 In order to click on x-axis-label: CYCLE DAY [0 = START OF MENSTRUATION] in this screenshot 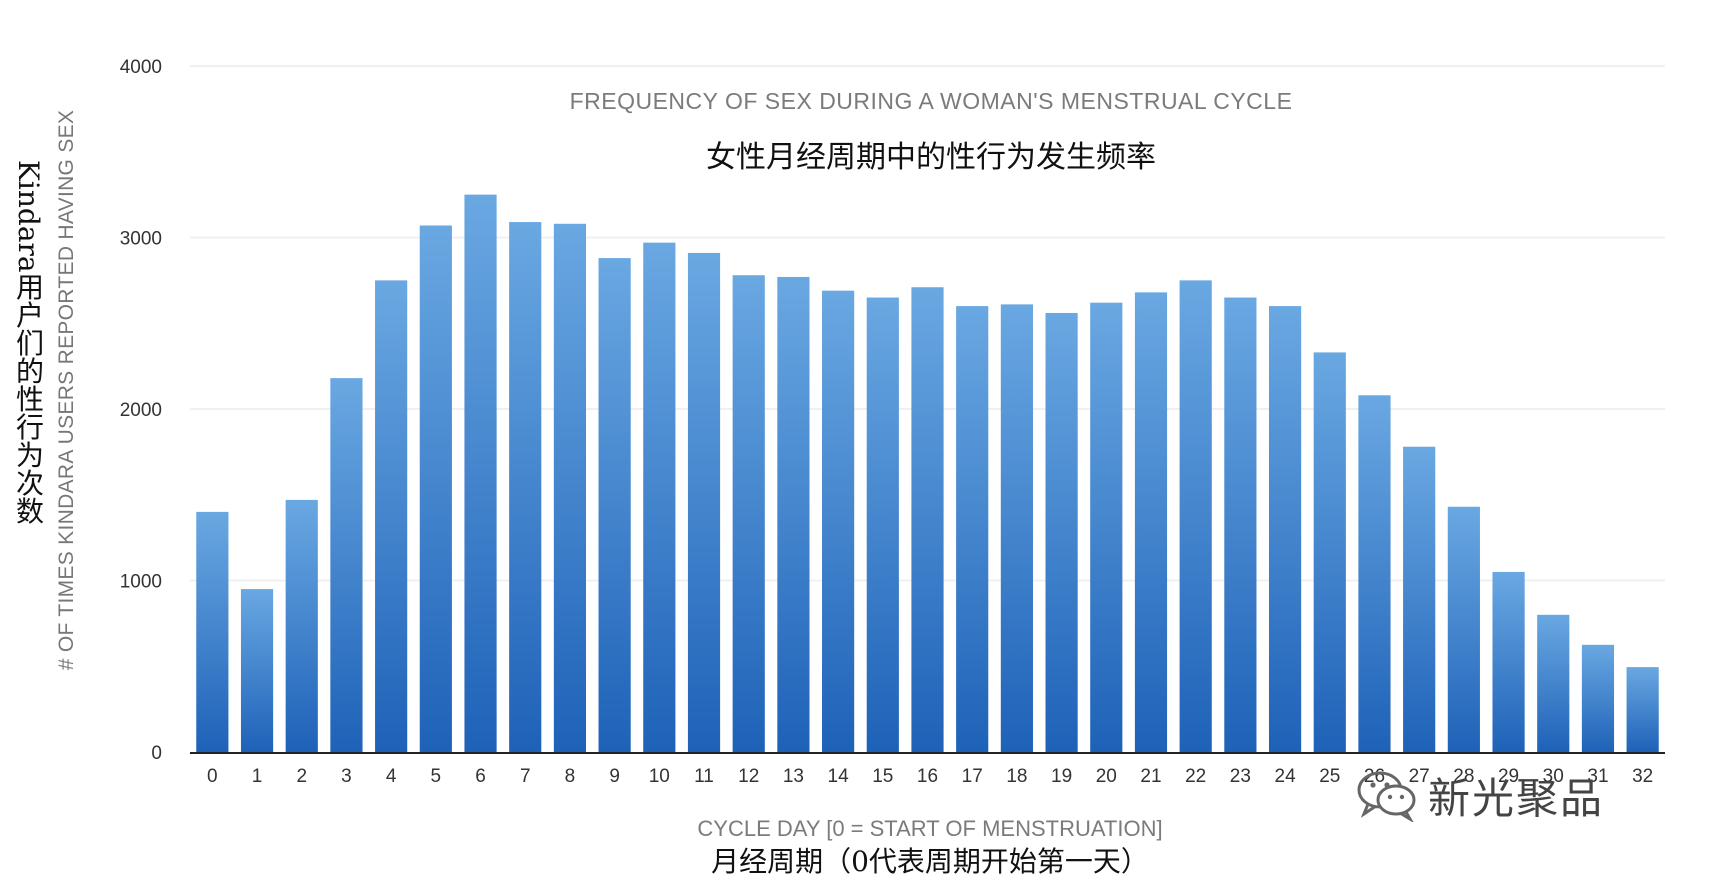, I will do `click(930, 828)`.